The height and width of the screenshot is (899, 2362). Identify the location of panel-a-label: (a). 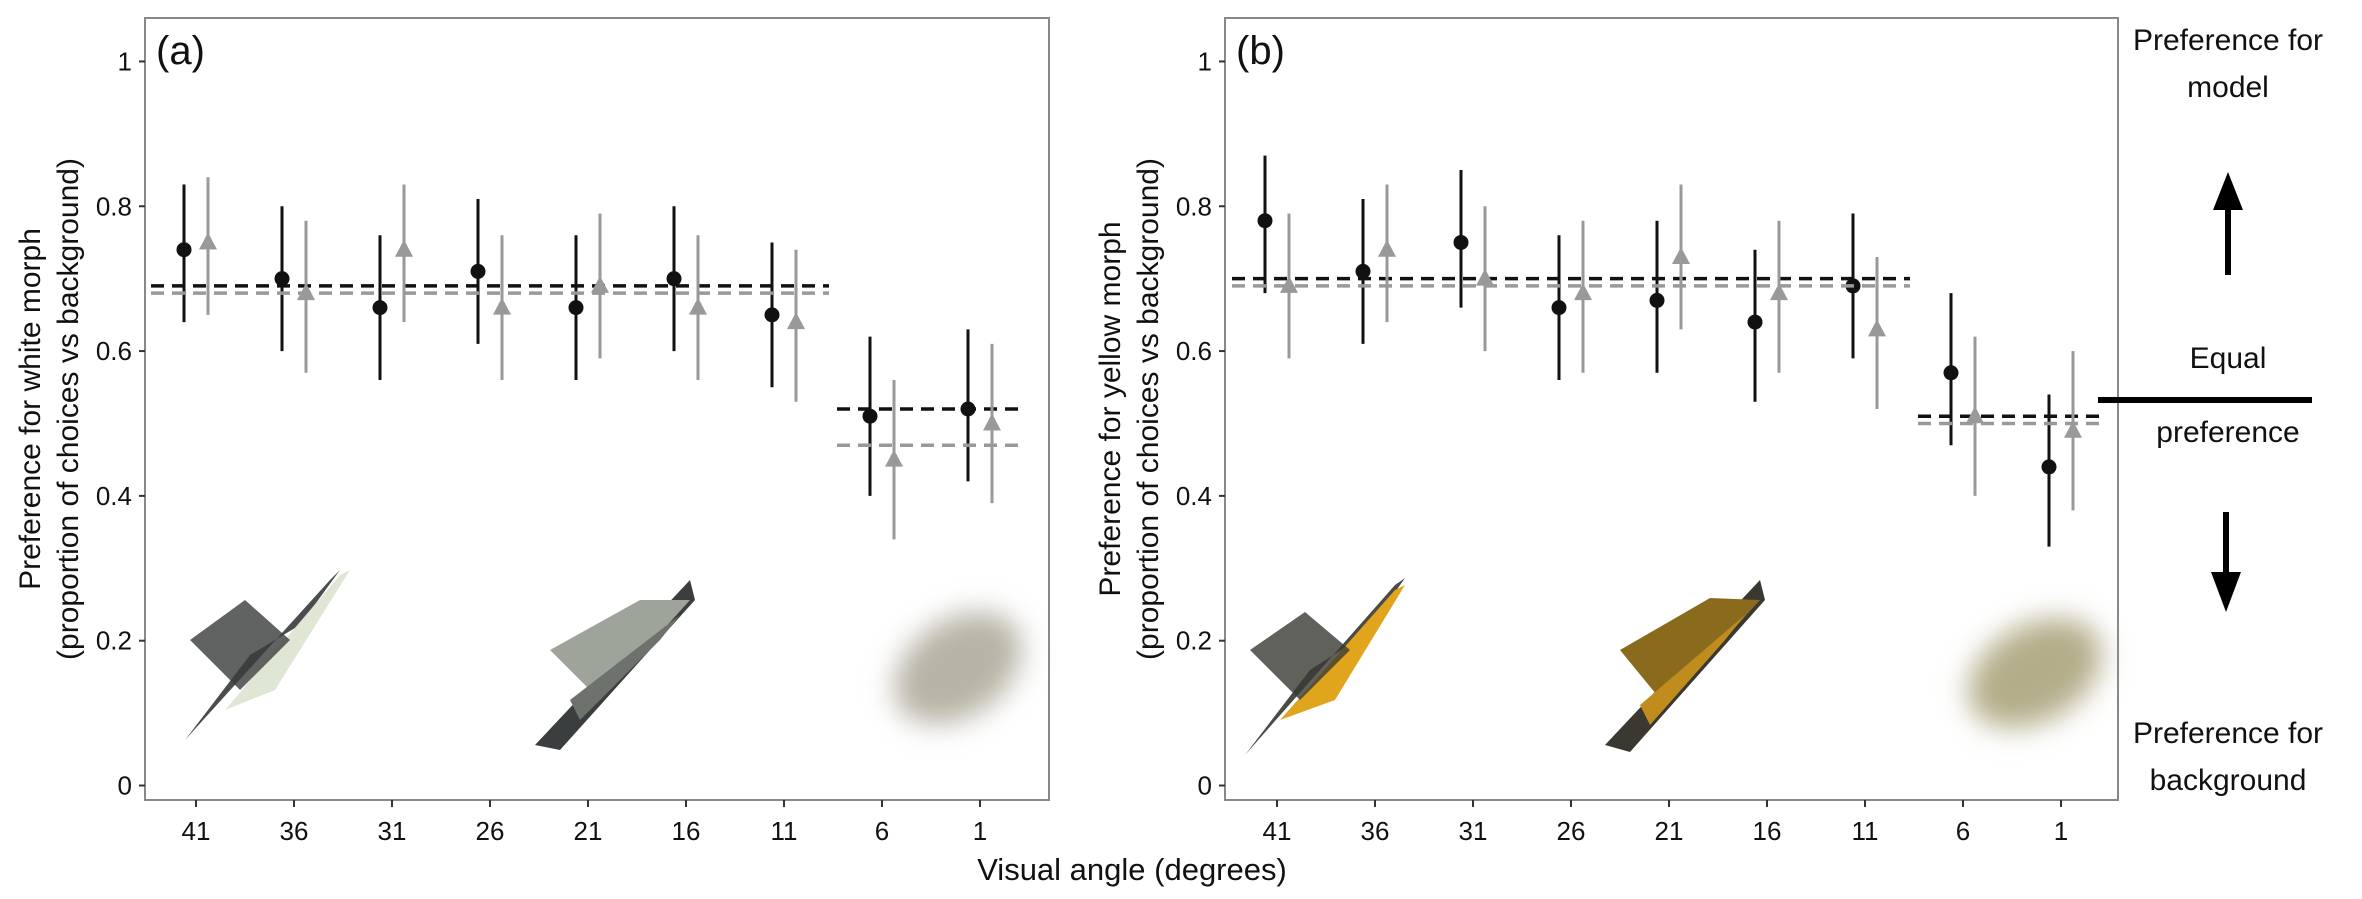
(180, 51).